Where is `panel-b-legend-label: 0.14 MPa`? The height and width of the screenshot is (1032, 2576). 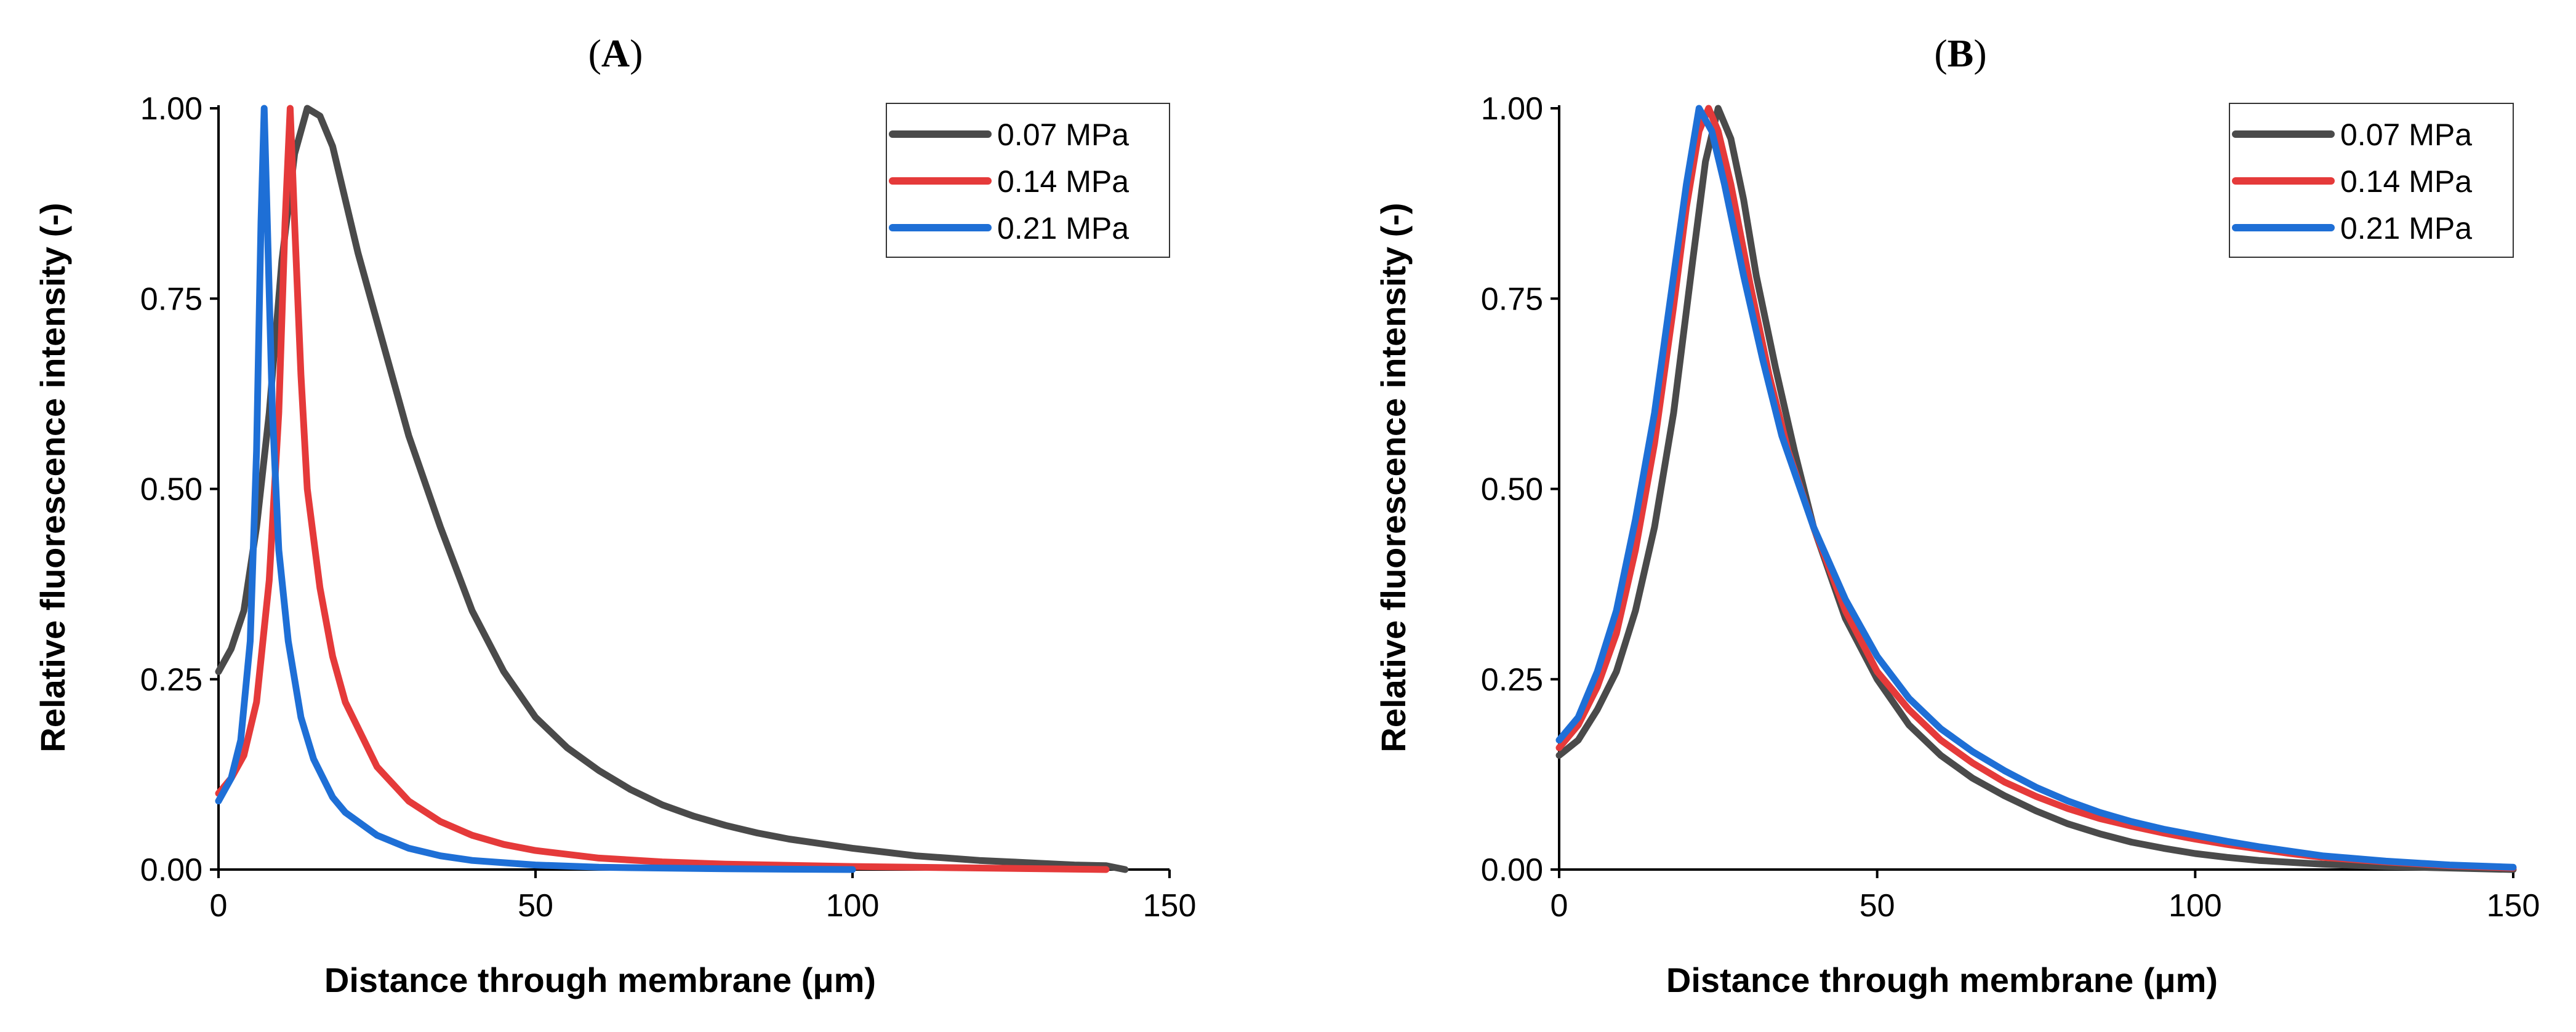 panel-b-legend-label: 0.14 MPa is located at coordinates (2406, 181).